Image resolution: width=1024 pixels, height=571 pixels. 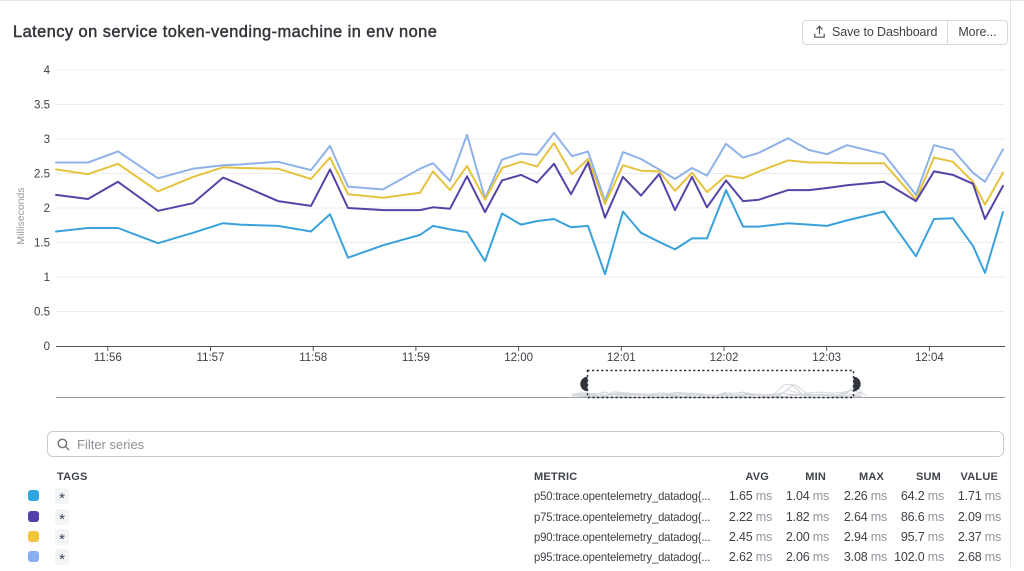 What do you see at coordinates (518, 358) in the screenshot?
I see `svg-text: 12:00` at bounding box center [518, 358].